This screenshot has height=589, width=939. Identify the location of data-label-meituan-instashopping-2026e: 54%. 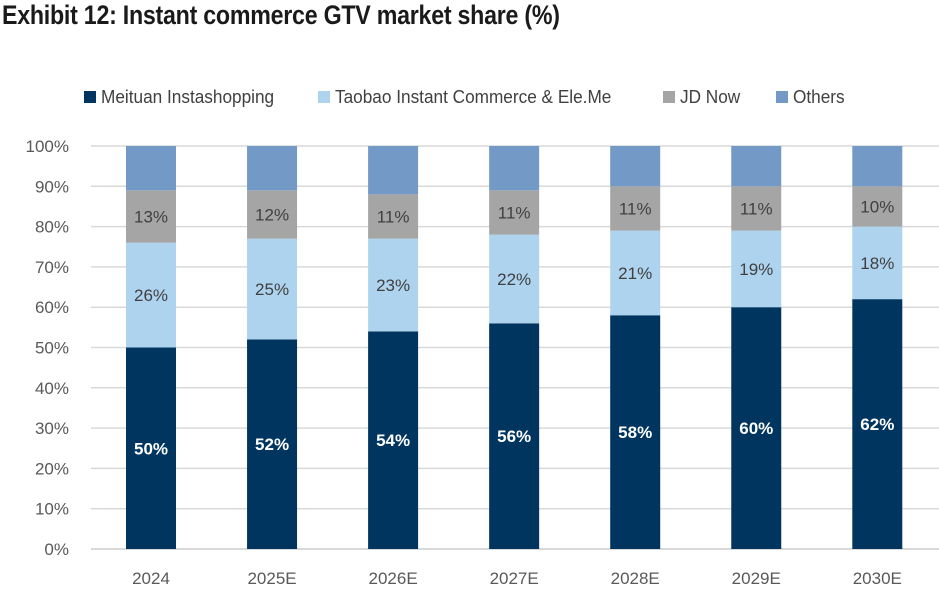
(393, 440).